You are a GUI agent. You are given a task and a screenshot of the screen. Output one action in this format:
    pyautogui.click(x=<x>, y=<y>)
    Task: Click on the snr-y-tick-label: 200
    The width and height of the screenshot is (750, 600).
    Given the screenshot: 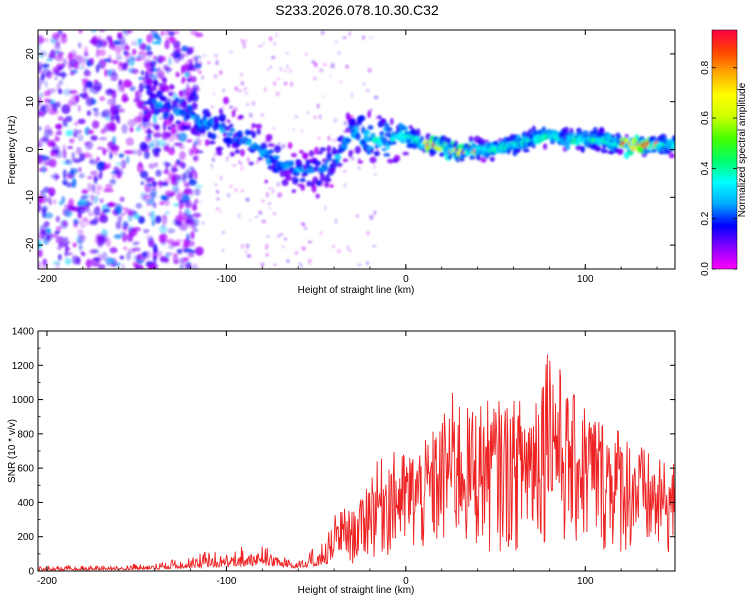 What is the action you would take?
    pyautogui.click(x=25, y=537)
    